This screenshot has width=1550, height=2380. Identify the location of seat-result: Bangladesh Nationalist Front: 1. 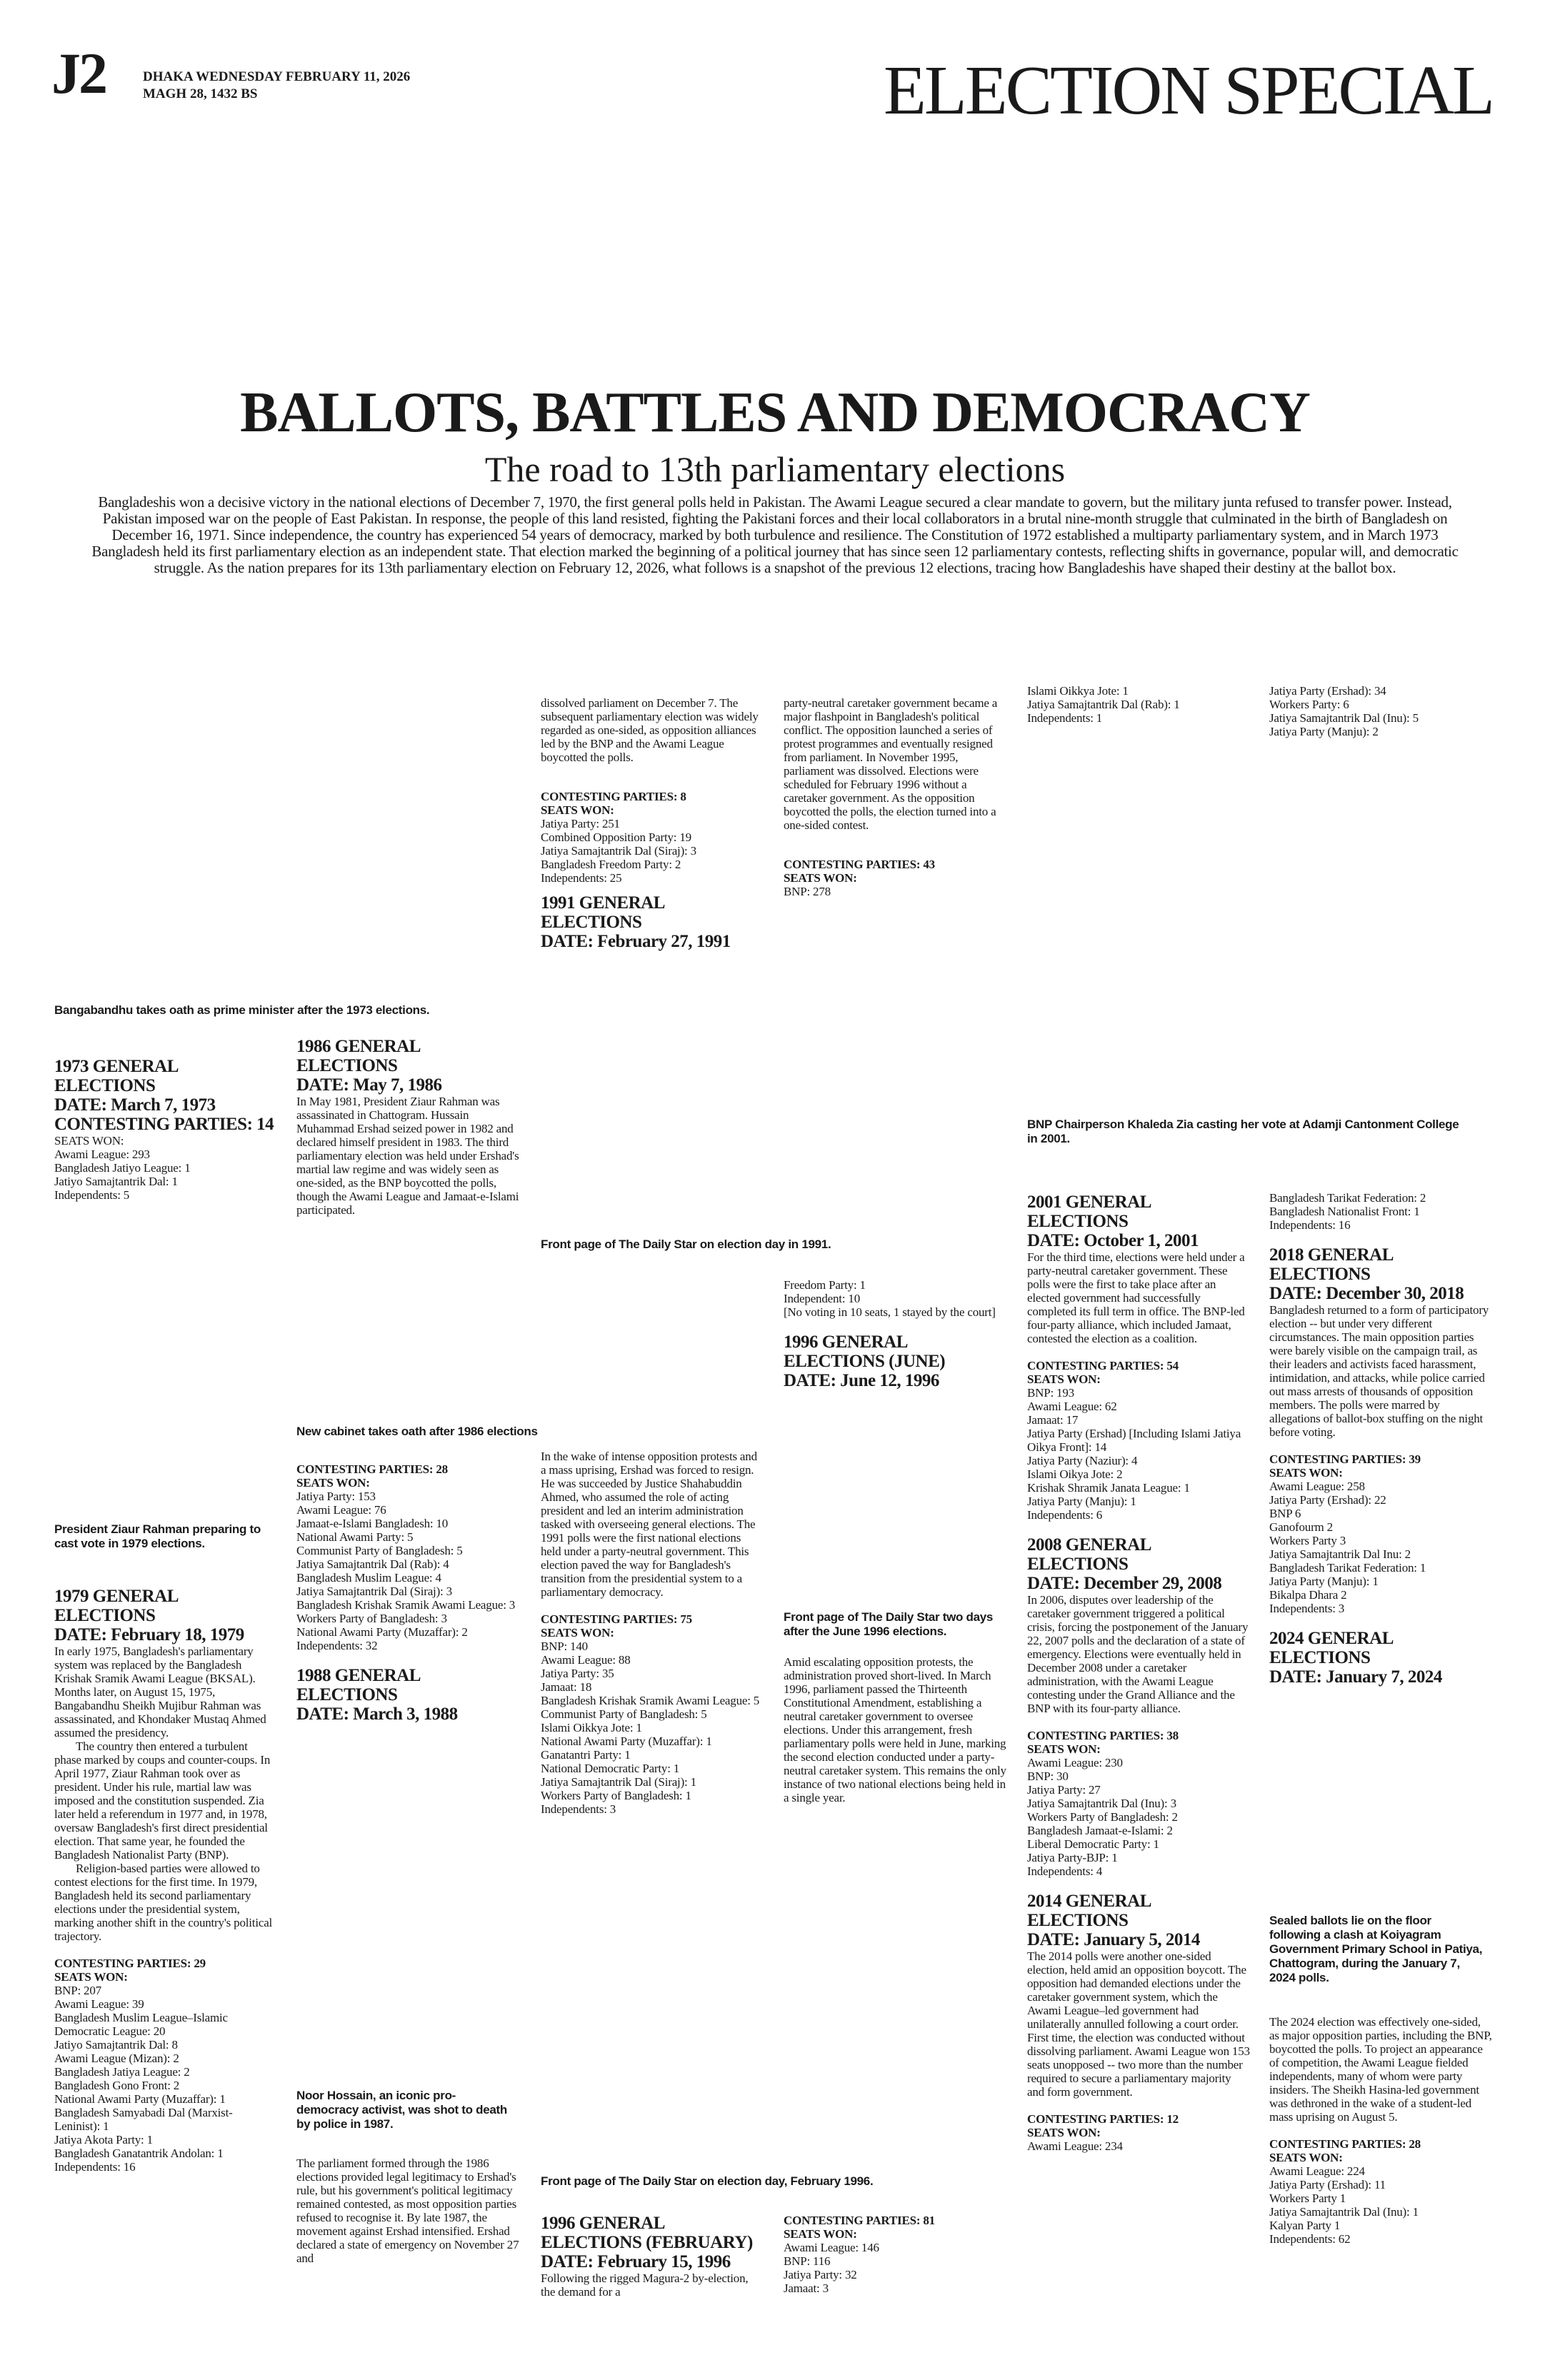
(1344, 1211).